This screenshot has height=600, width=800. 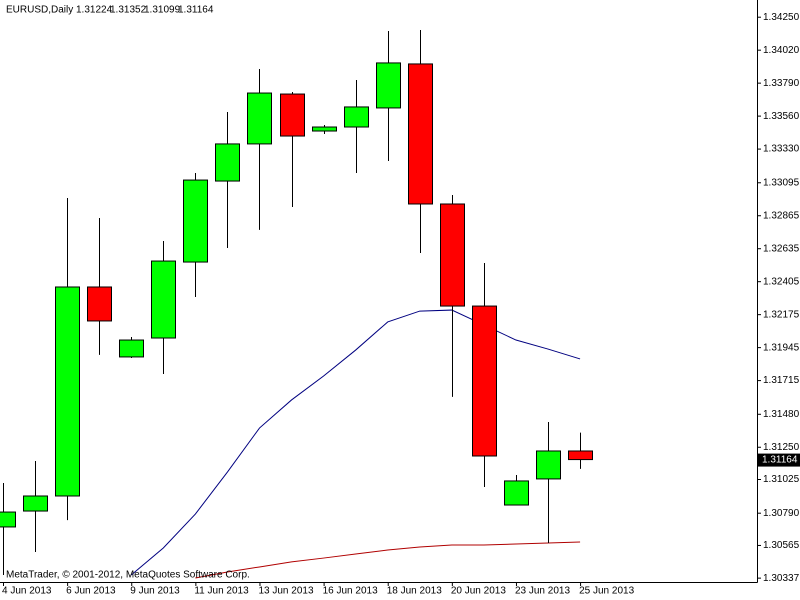 I want to click on x-tick-label: 13 Jun 2013, so click(x=285, y=591).